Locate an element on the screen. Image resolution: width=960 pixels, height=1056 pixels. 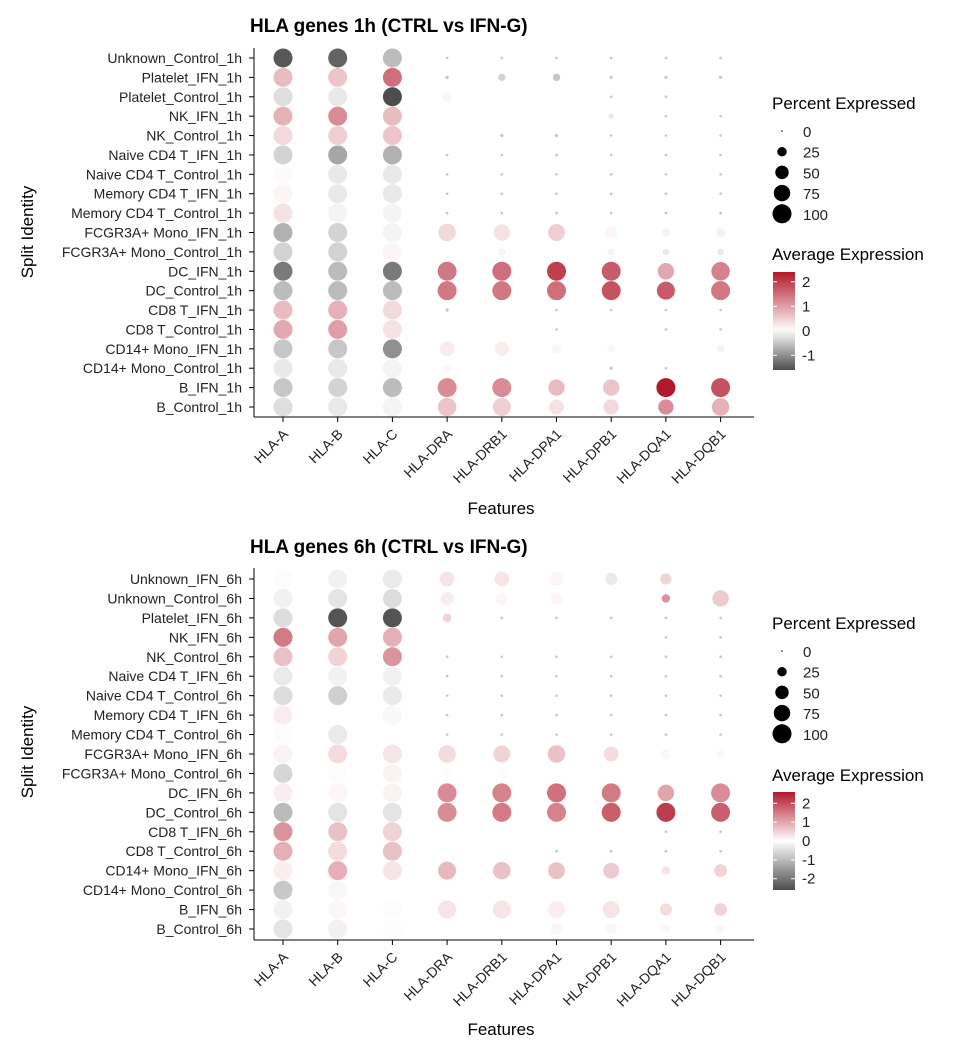
column-label: HLA-DQB1 is located at coordinates (698, 979).